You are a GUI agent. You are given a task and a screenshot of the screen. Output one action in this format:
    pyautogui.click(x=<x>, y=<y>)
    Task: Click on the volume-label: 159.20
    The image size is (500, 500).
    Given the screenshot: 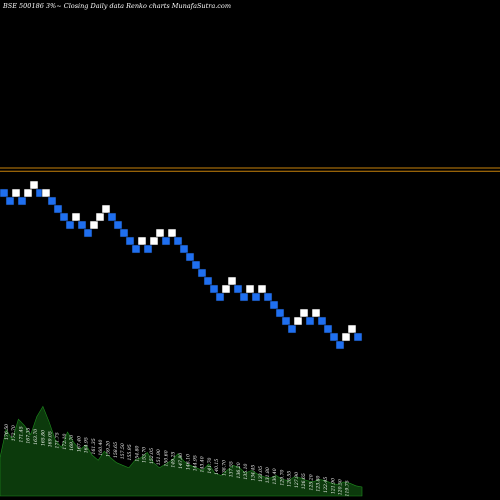 What is the action you would take?
    pyautogui.click(x=109, y=449)
    